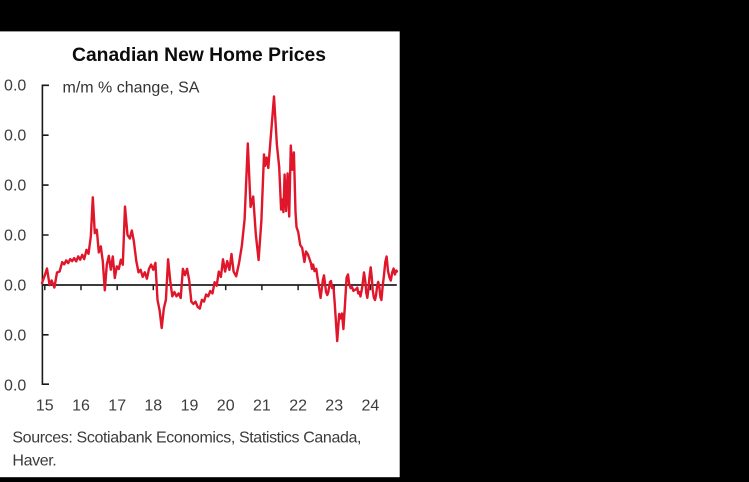 The width and height of the screenshot is (749, 482). What do you see at coordinates (226, 405) in the screenshot?
I see `svg-text: 20` at bounding box center [226, 405].